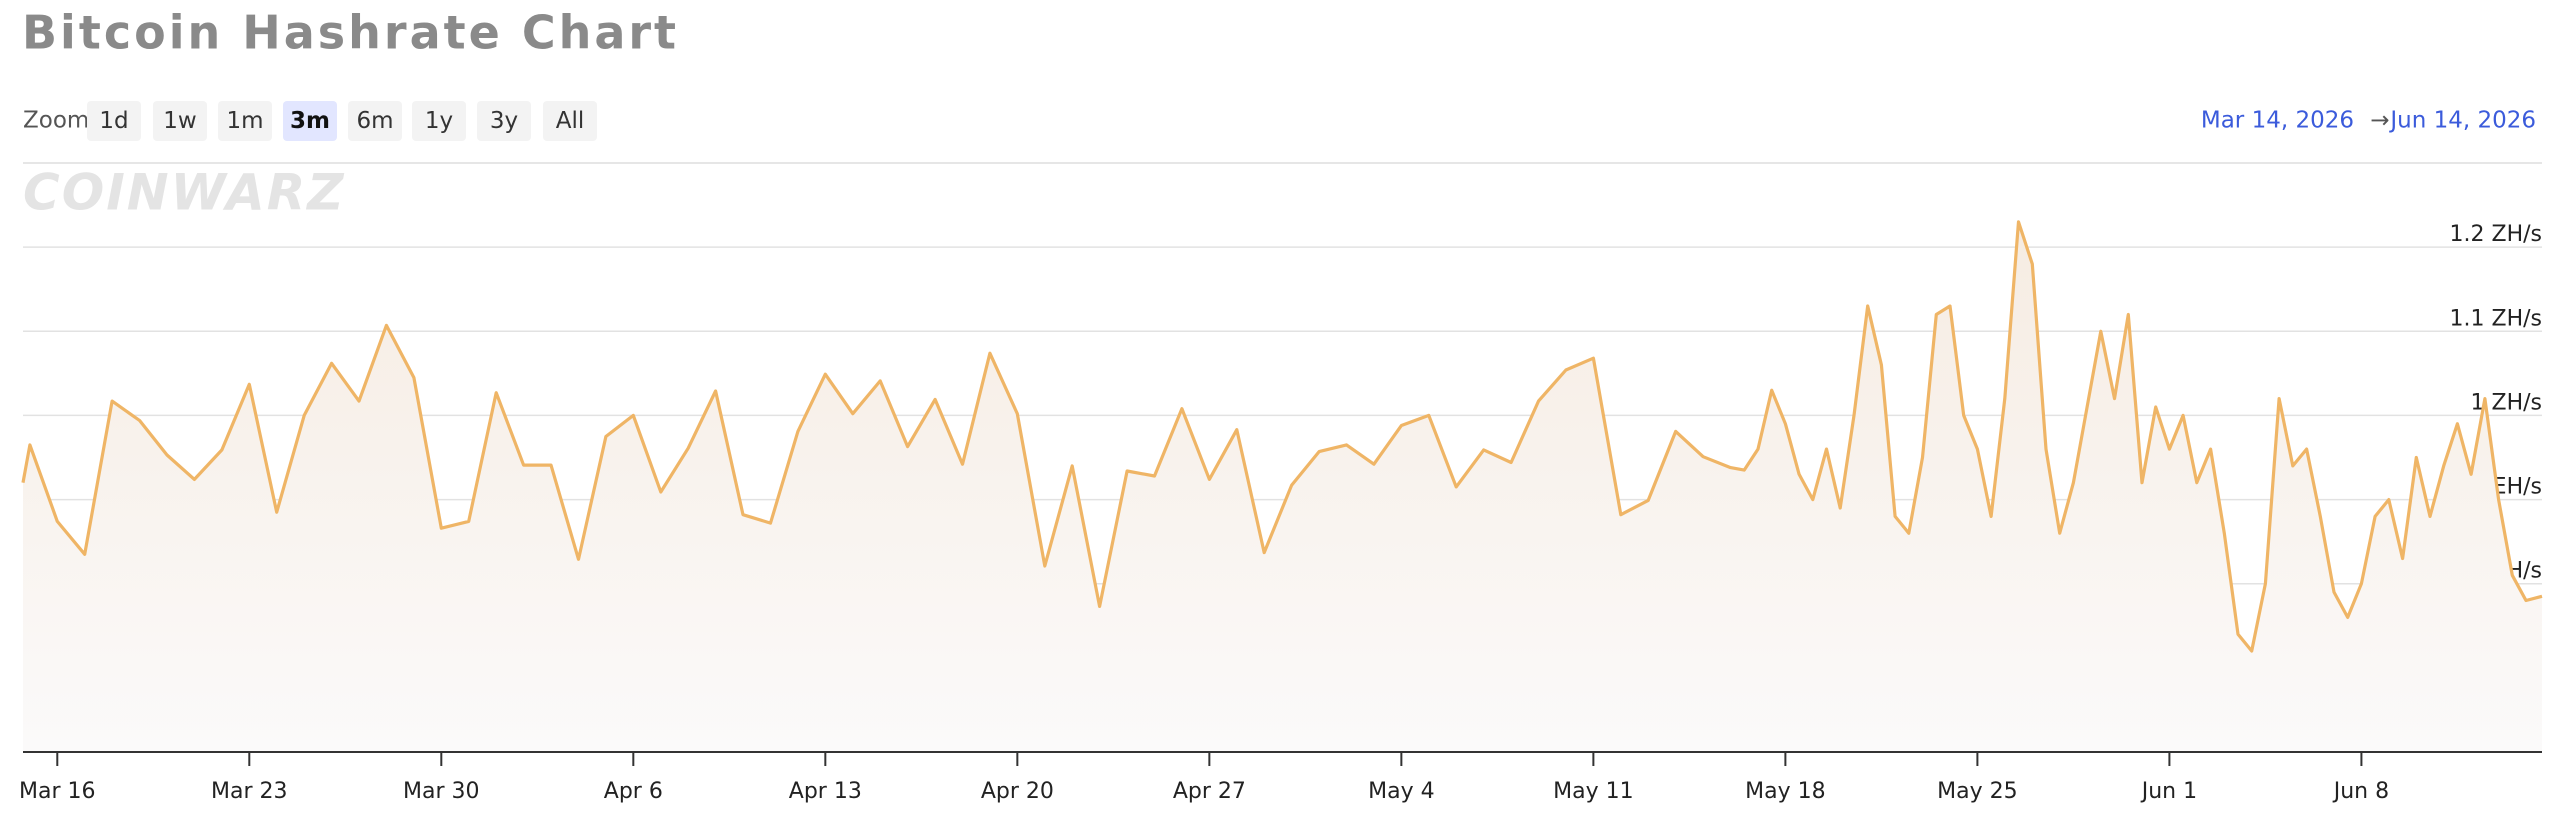  What do you see at coordinates (825, 791) in the screenshot?
I see `x-tick-label: Apr 13` at bounding box center [825, 791].